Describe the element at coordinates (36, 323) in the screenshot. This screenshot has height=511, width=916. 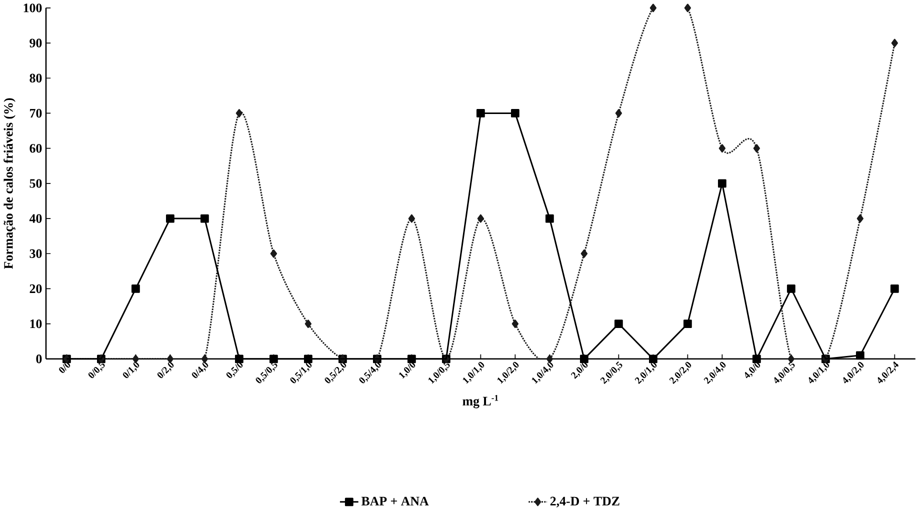
I see `y-tick-label: 10` at that location.